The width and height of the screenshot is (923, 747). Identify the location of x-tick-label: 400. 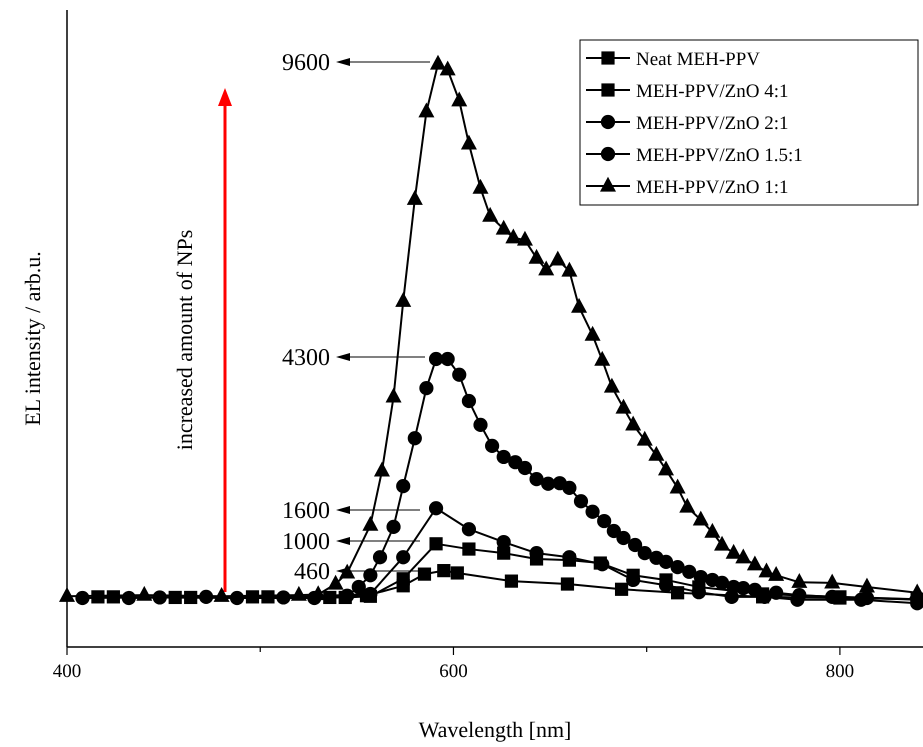
(67, 671).